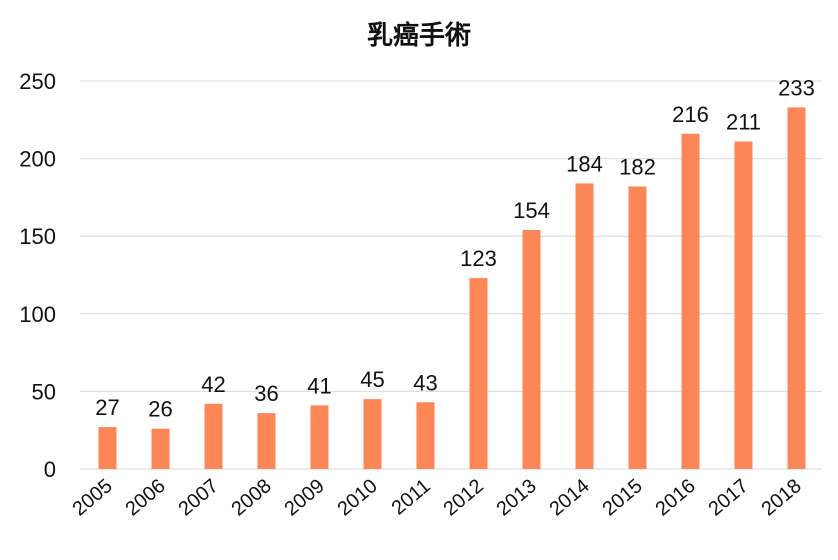 The width and height of the screenshot is (838, 560). Describe the element at coordinates (584, 163) in the screenshot. I see `data-label-2014: 184` at that location.